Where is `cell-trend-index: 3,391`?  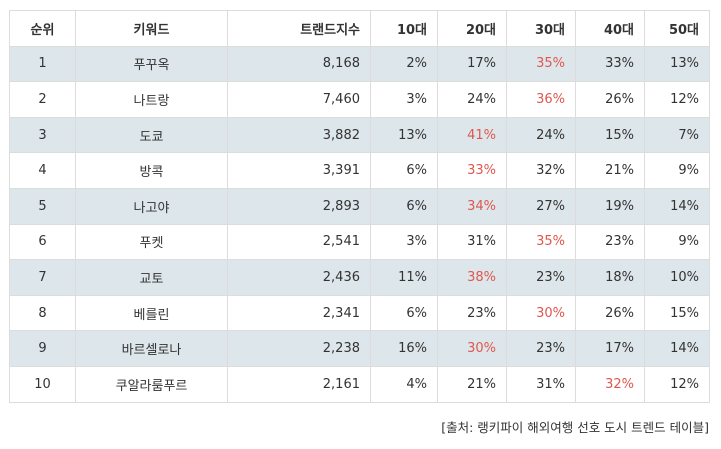
cell-trend-index: 3,391 is located at coordinates (299, 170).